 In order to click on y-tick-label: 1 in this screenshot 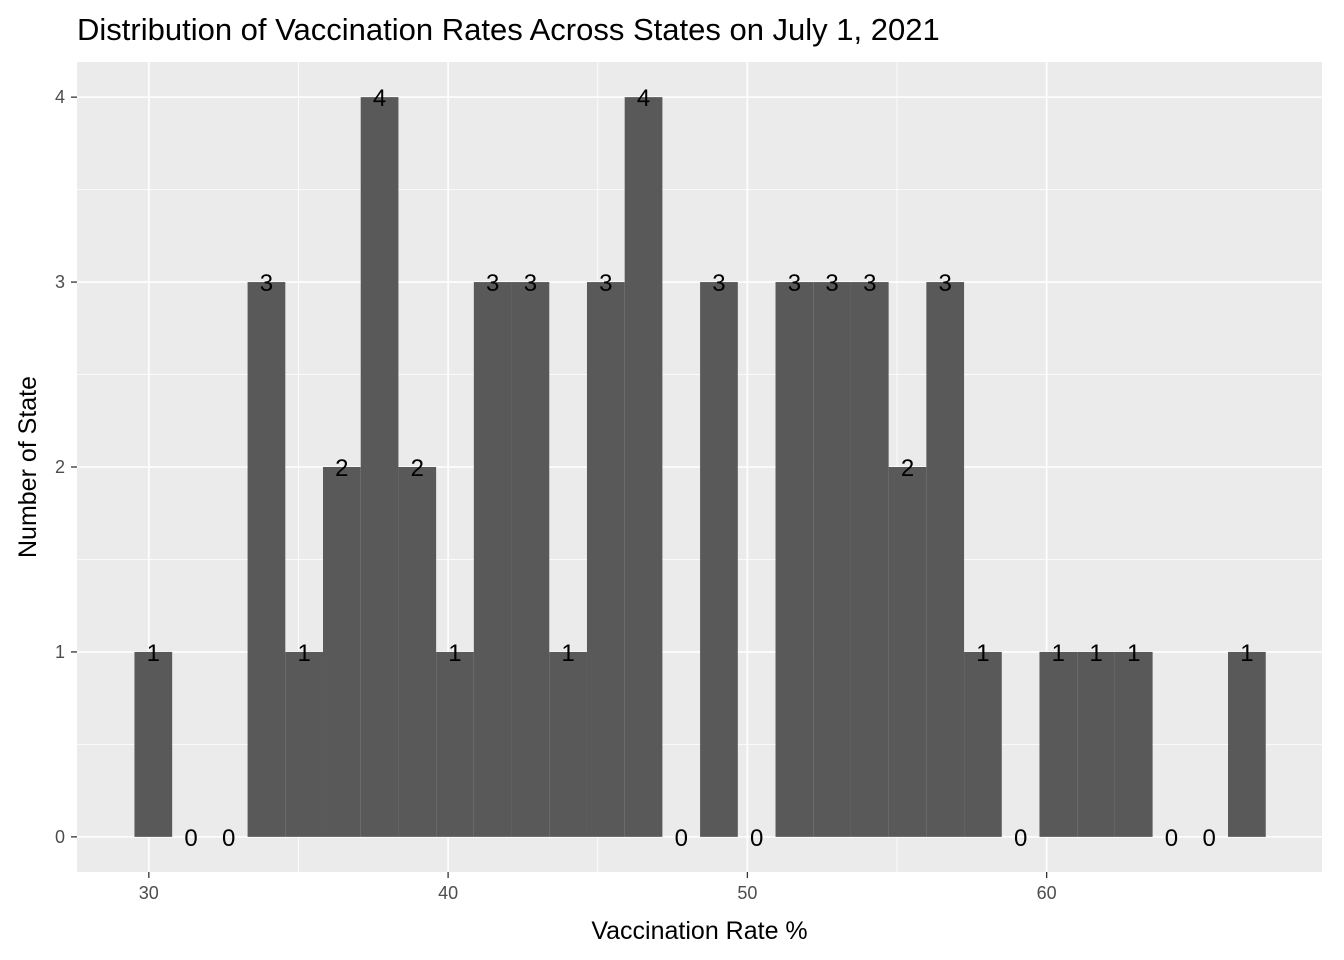, I will do `click(60, 652)`.